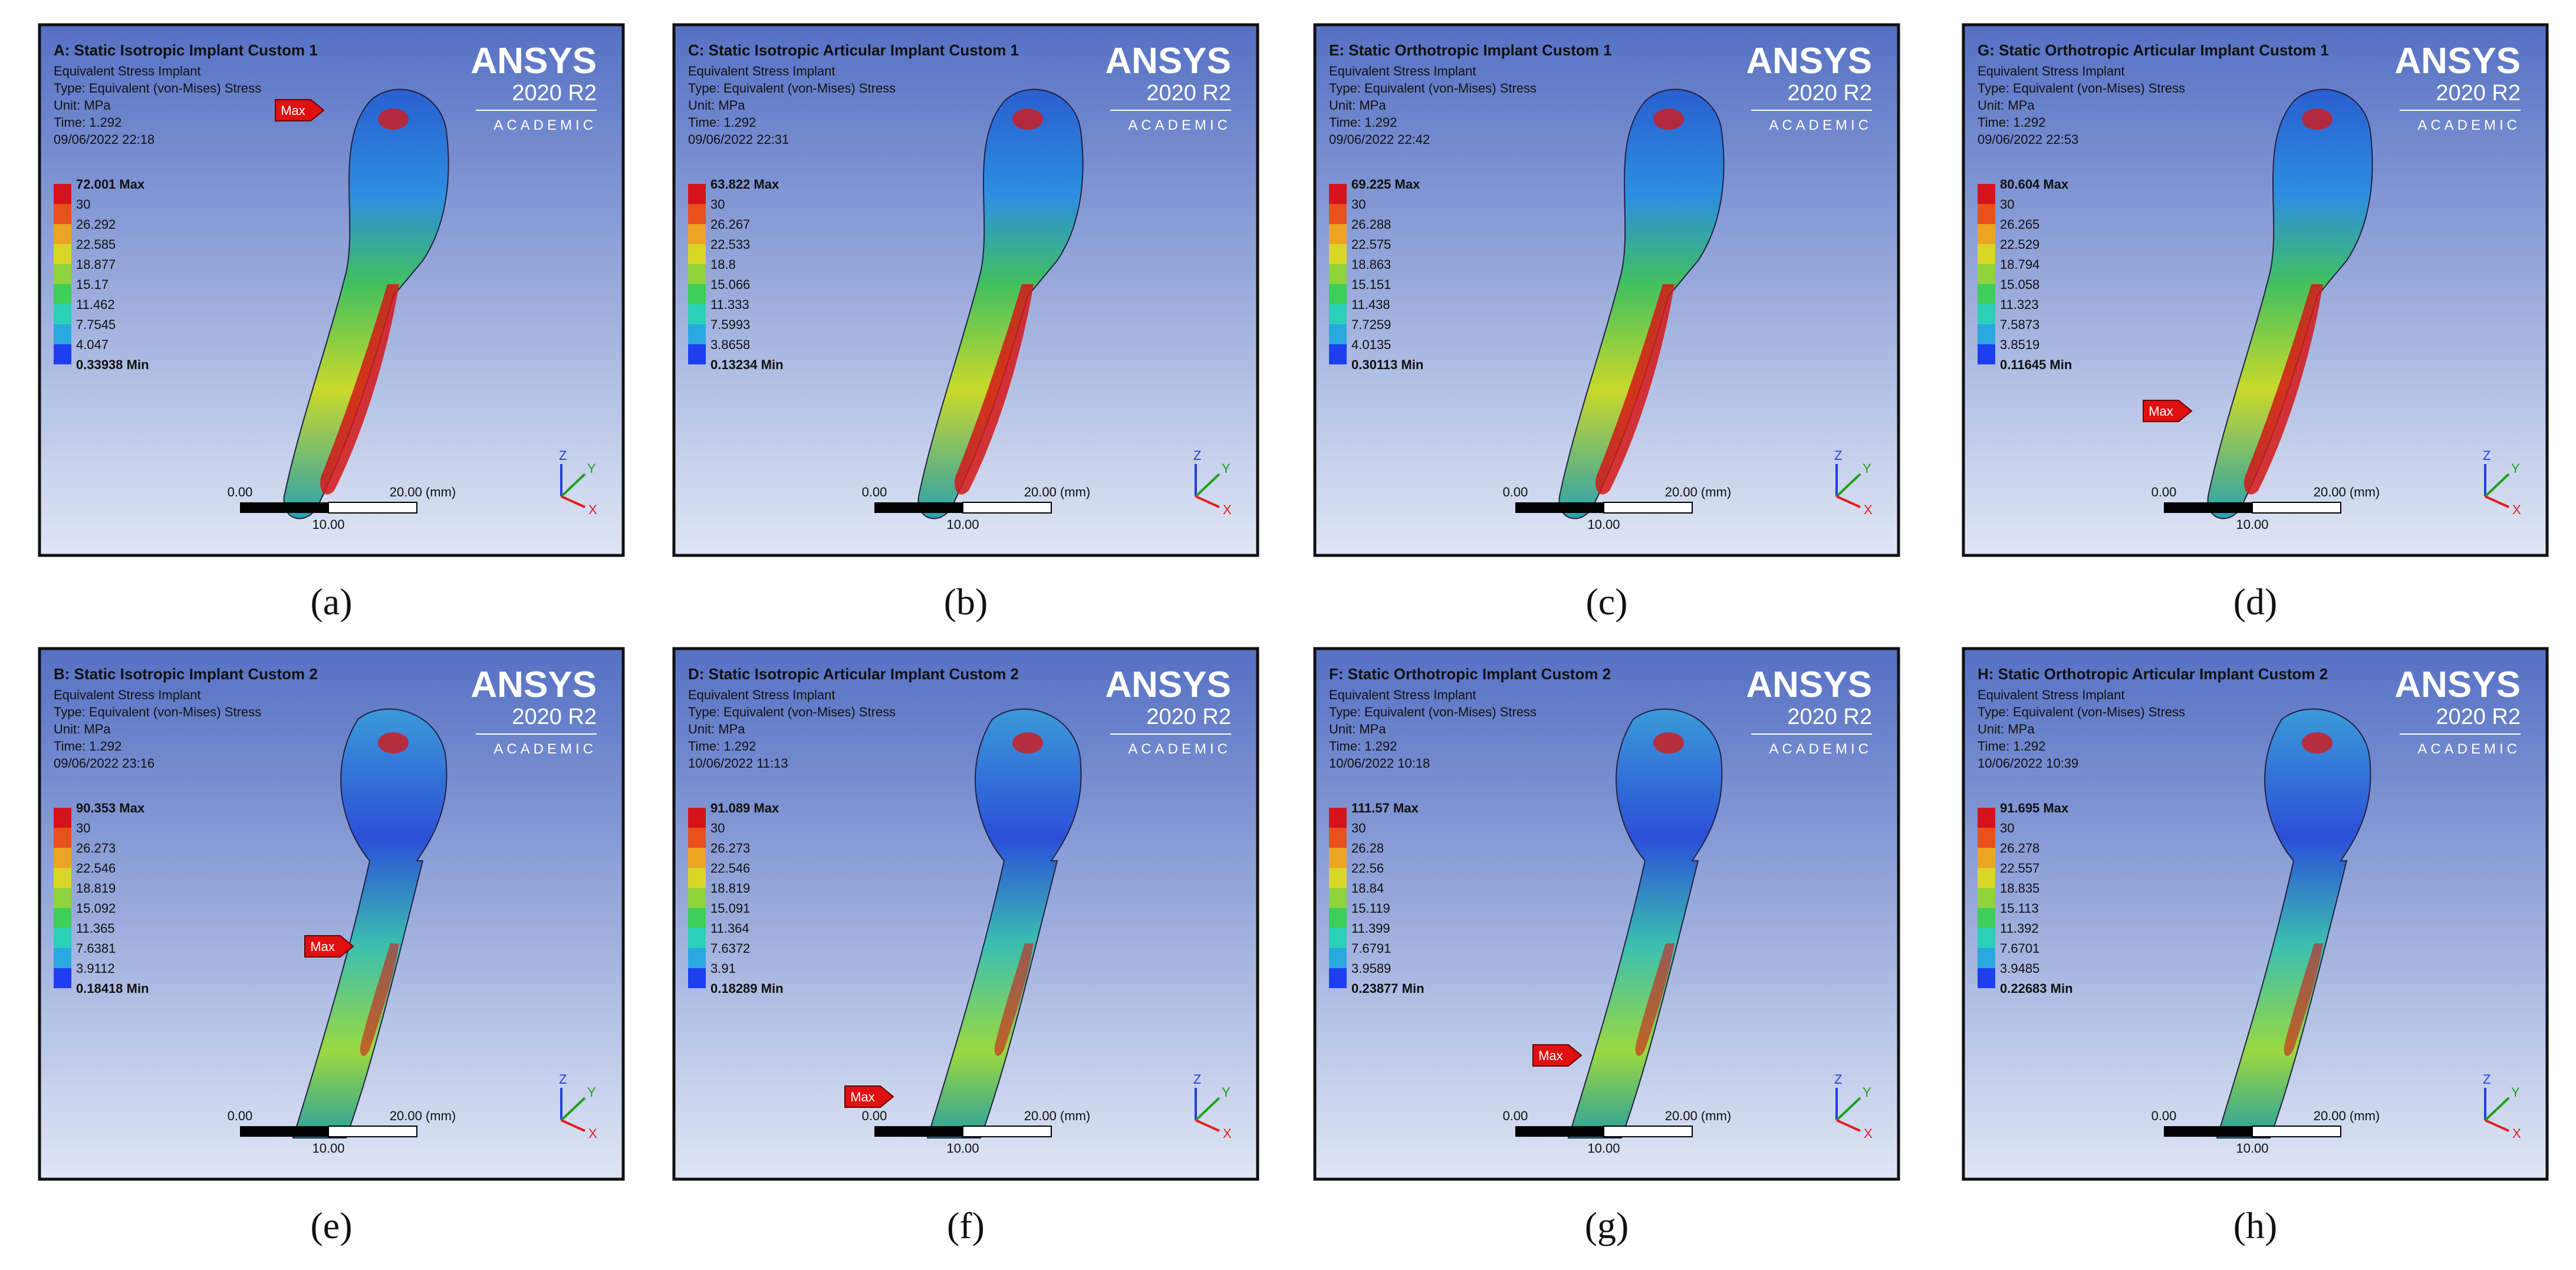 This screenshot has height=1270, width=2576. I want to click on legend-label: 80.604 Max, so click(2034, 184).